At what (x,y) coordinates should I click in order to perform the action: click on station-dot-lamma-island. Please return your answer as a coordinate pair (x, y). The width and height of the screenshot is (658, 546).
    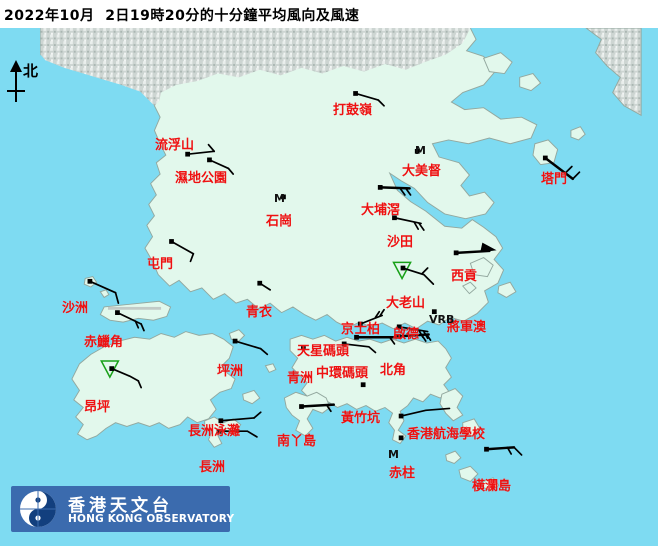
    Looking at the image, I should click on (301, 406).